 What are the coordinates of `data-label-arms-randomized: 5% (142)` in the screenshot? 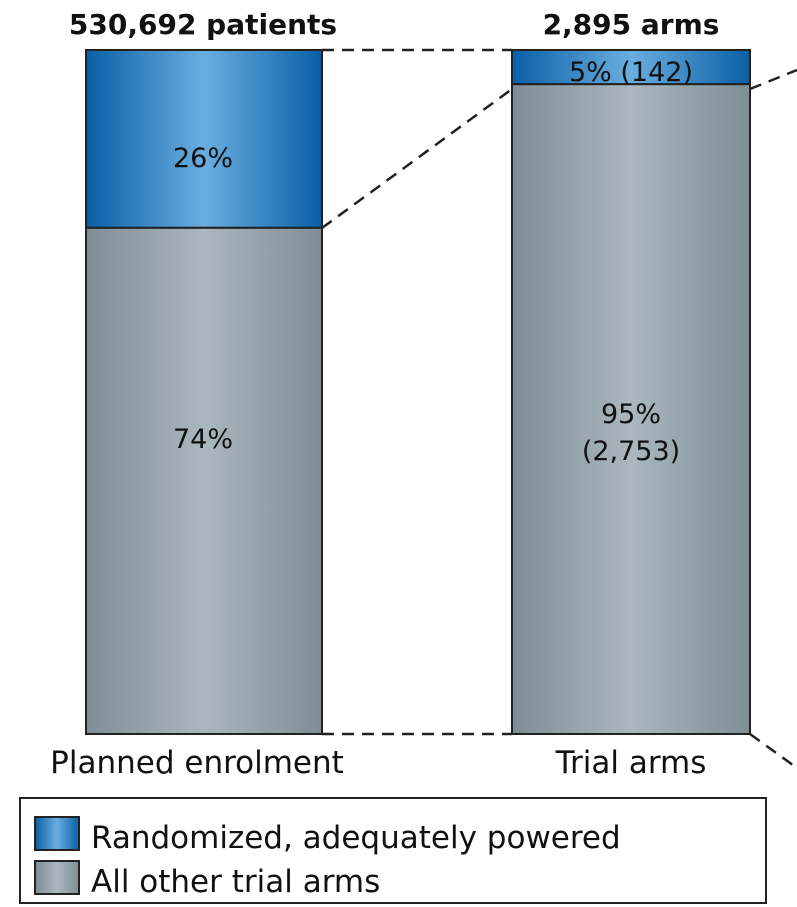 It's located at (631, 72).